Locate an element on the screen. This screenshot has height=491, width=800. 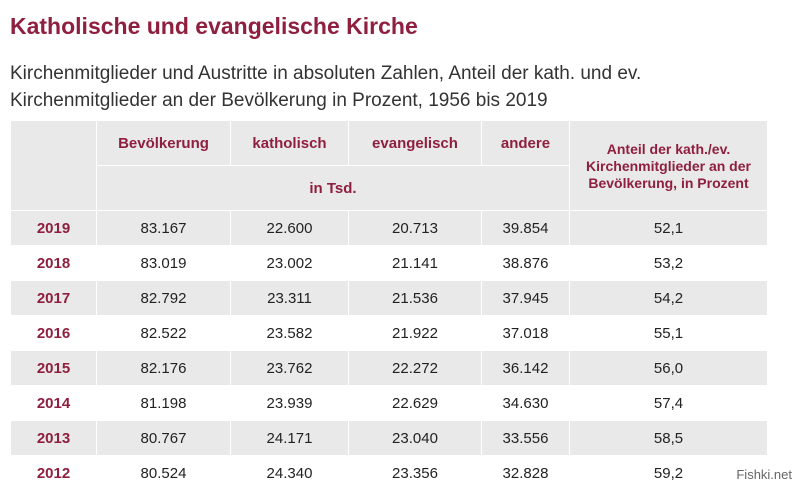
table-row: 2012 80.524 24.340 23.356 32.828 59,2 is located at coordinates (389, 473).